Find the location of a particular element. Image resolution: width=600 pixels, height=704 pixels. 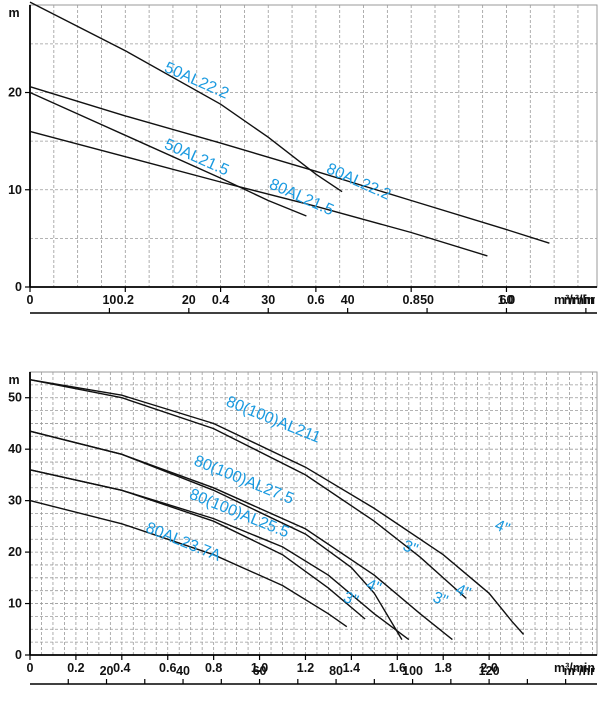

x-tick-label: 1.8 is located at coordinates (443, 668).